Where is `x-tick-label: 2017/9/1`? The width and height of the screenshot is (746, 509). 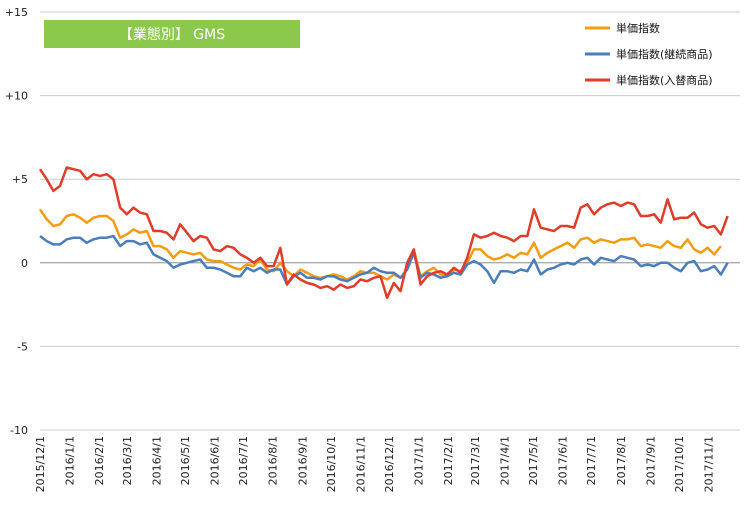 x-tick-label: 2017/9/1 is located at coordinates (650, 460).